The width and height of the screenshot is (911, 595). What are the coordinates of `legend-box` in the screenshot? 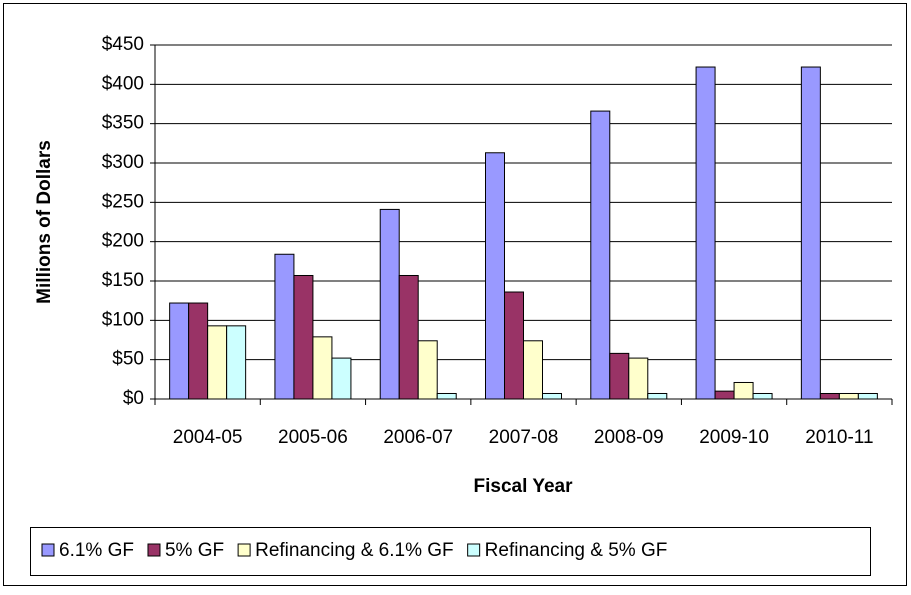 It's located at (450, 551).